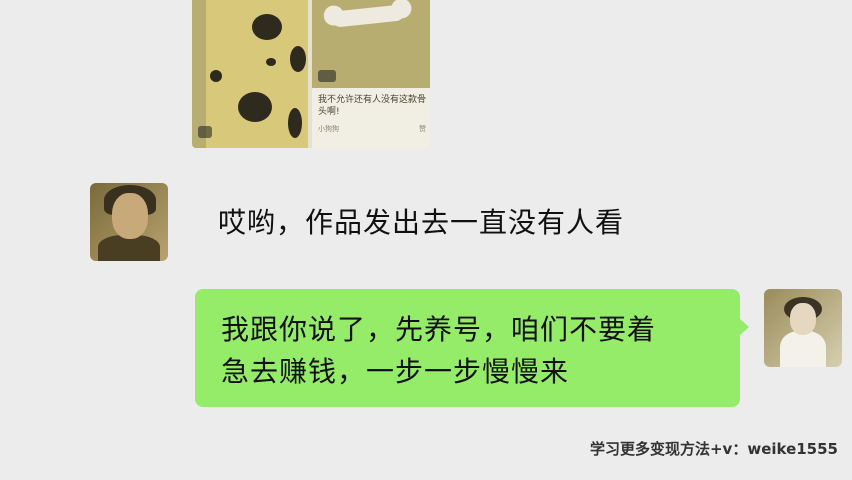  I want to click on avatar-right, so click(803, 328).